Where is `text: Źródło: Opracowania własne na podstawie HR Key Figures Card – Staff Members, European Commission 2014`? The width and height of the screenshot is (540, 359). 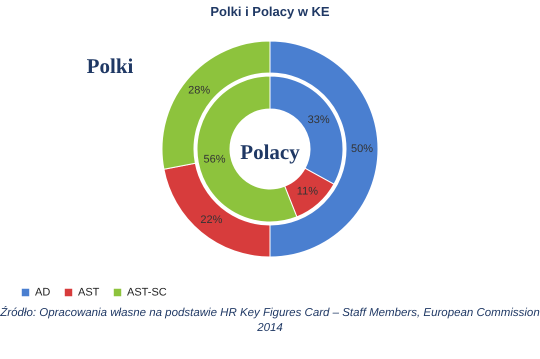
text: Źródło: Opracowania własne na podstawie HR Key Figures Card – Staff Members, European Commission 2014 is located at coordinates (270, 321).